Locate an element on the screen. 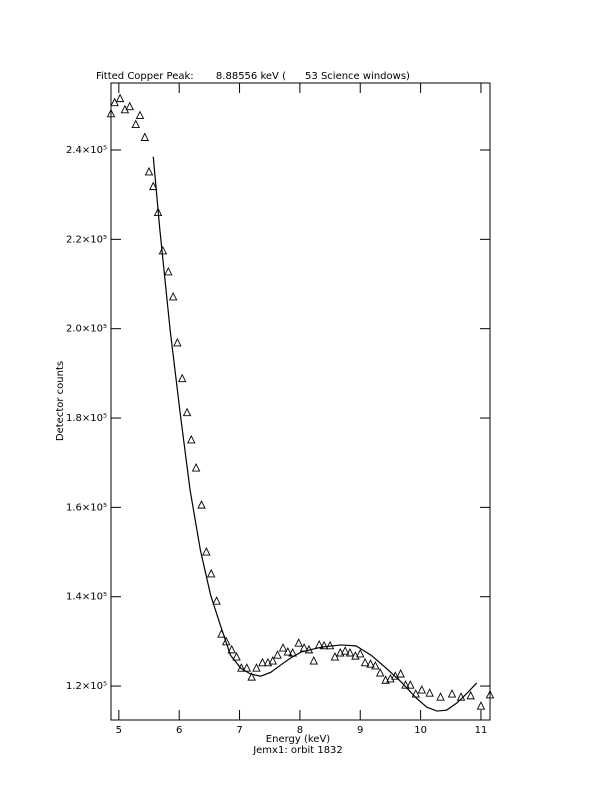 This screenshot has width=612, height=792. x-tick-label: 5 is located at coordinates (119, 730).